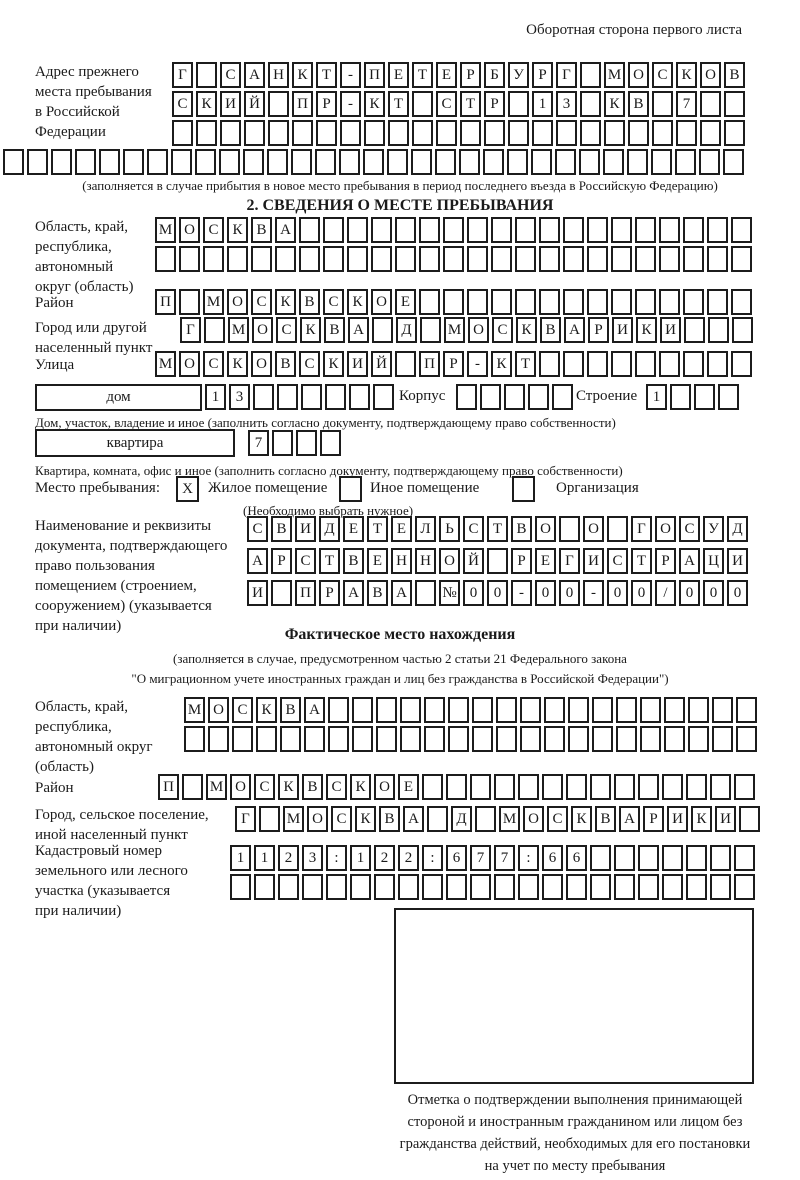  Describe the element at coordinates (449, 529) in the screenshot. I see `char-cell: Ь` at that location.